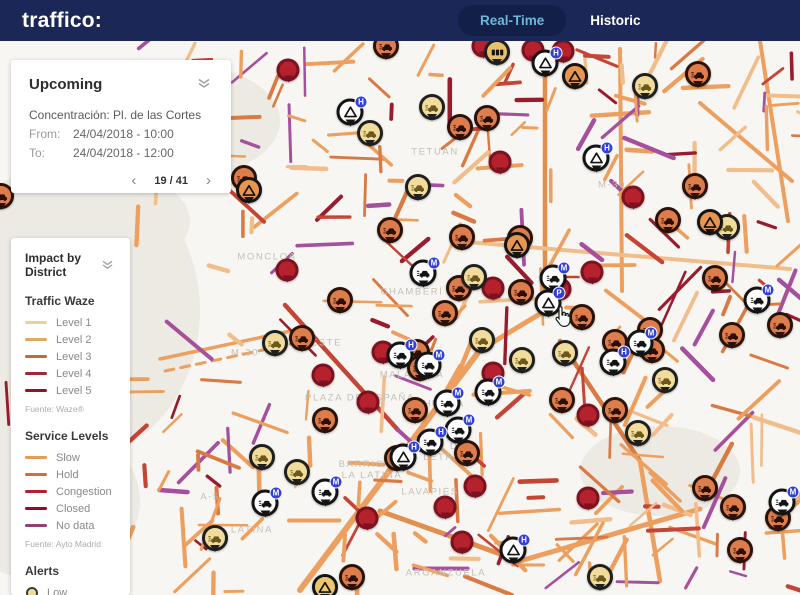 The height and width of the screenshot is (595, 800). I want to click on map-marker-white-triangle: P, so click(550, 301).